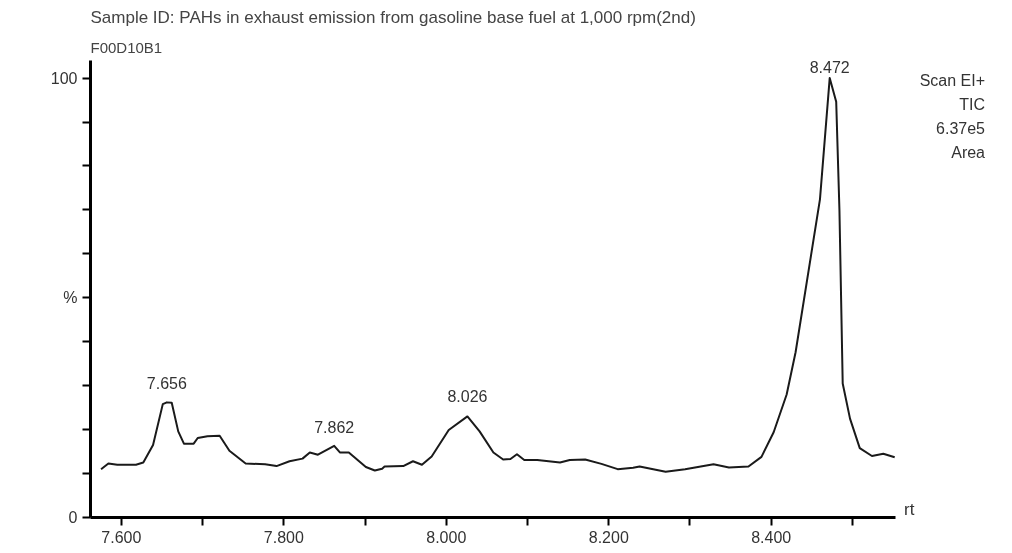  Describe the element at coordinates (952, 81) in the screenshot. I see `text: Scan EI+` at that location.